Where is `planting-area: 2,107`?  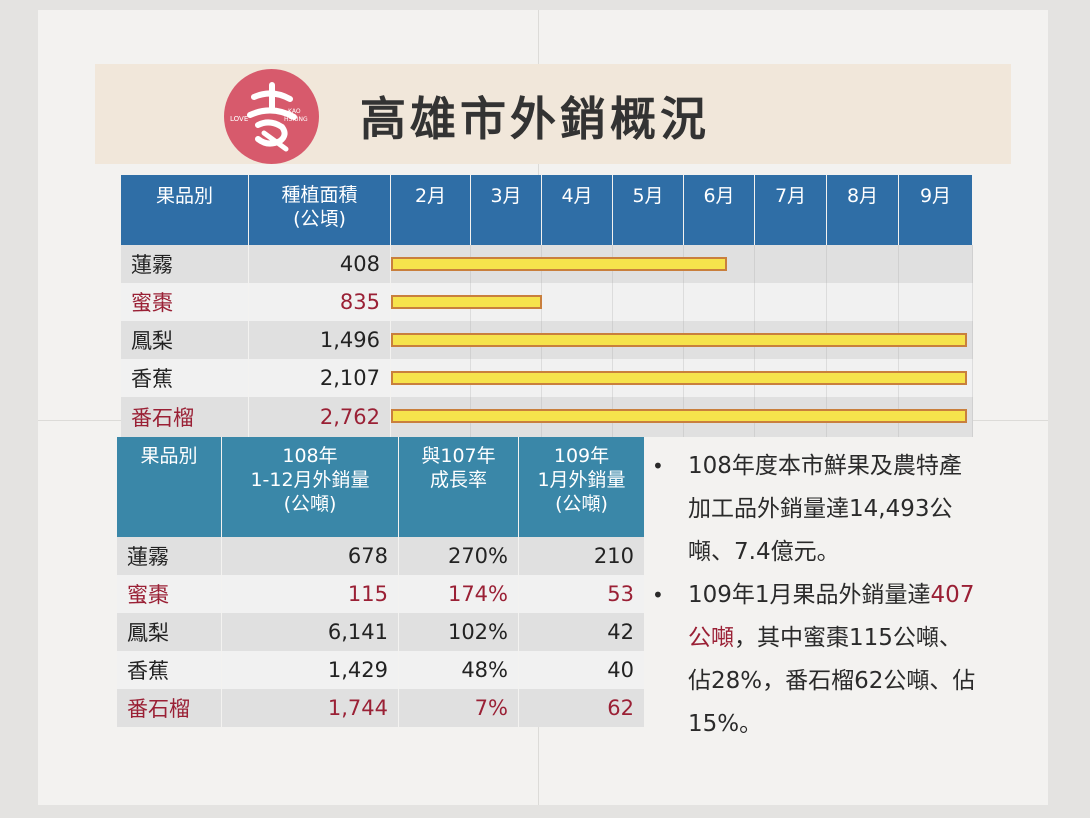 planting-area: 2,107 is located at coordinates (320, 378).